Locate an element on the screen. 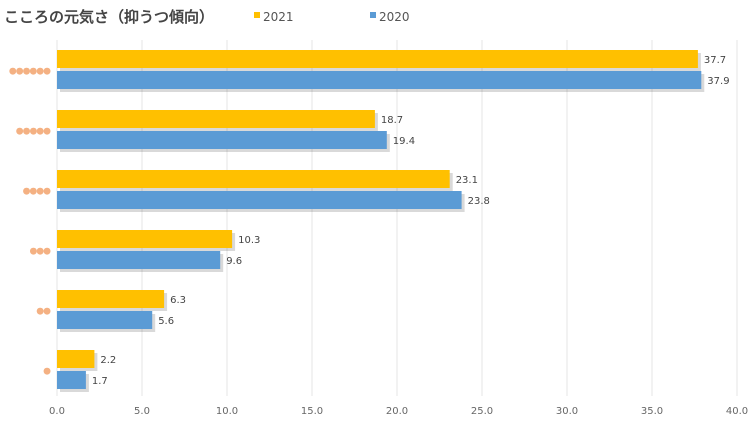 The image size is (750, 422). chart-title: こころの元気さ（抑うつ傾向） is located at coordinates (109, 17).